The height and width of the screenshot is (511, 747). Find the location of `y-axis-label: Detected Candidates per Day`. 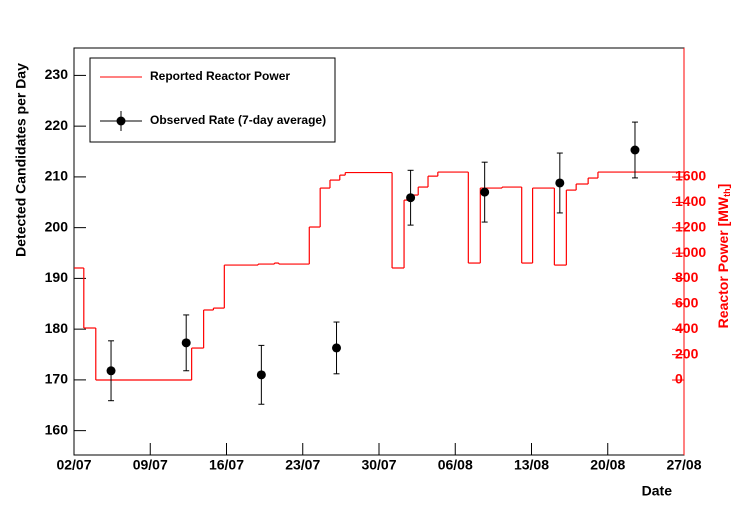

y-axis-label: Detected Candidates per Day is located at coordinates (21, 160).